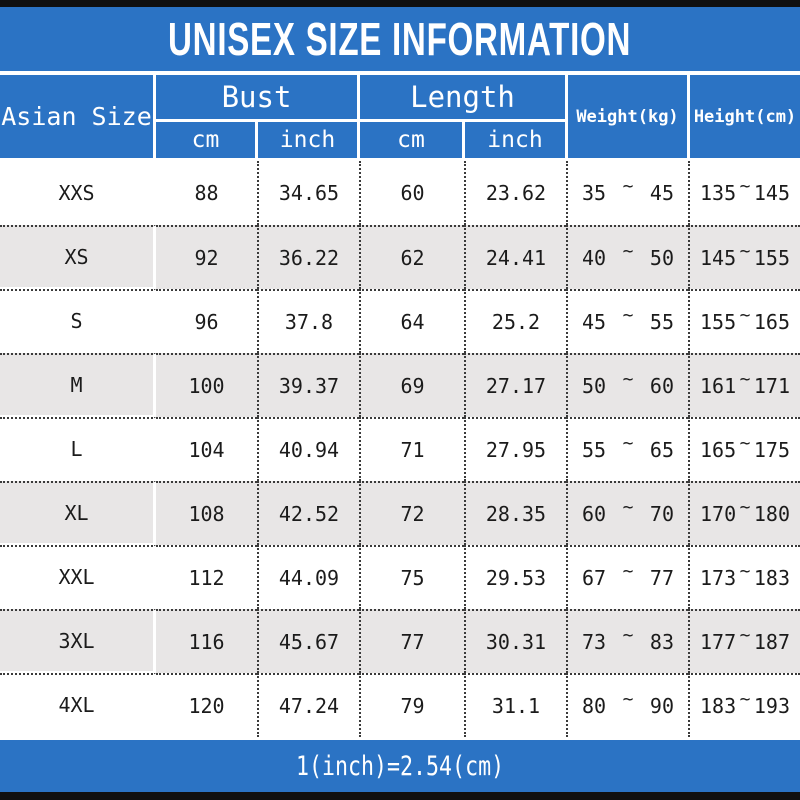 The image size is (800, 800). I want to click on height-range-cell: 177 ~187, so click(744, 641).